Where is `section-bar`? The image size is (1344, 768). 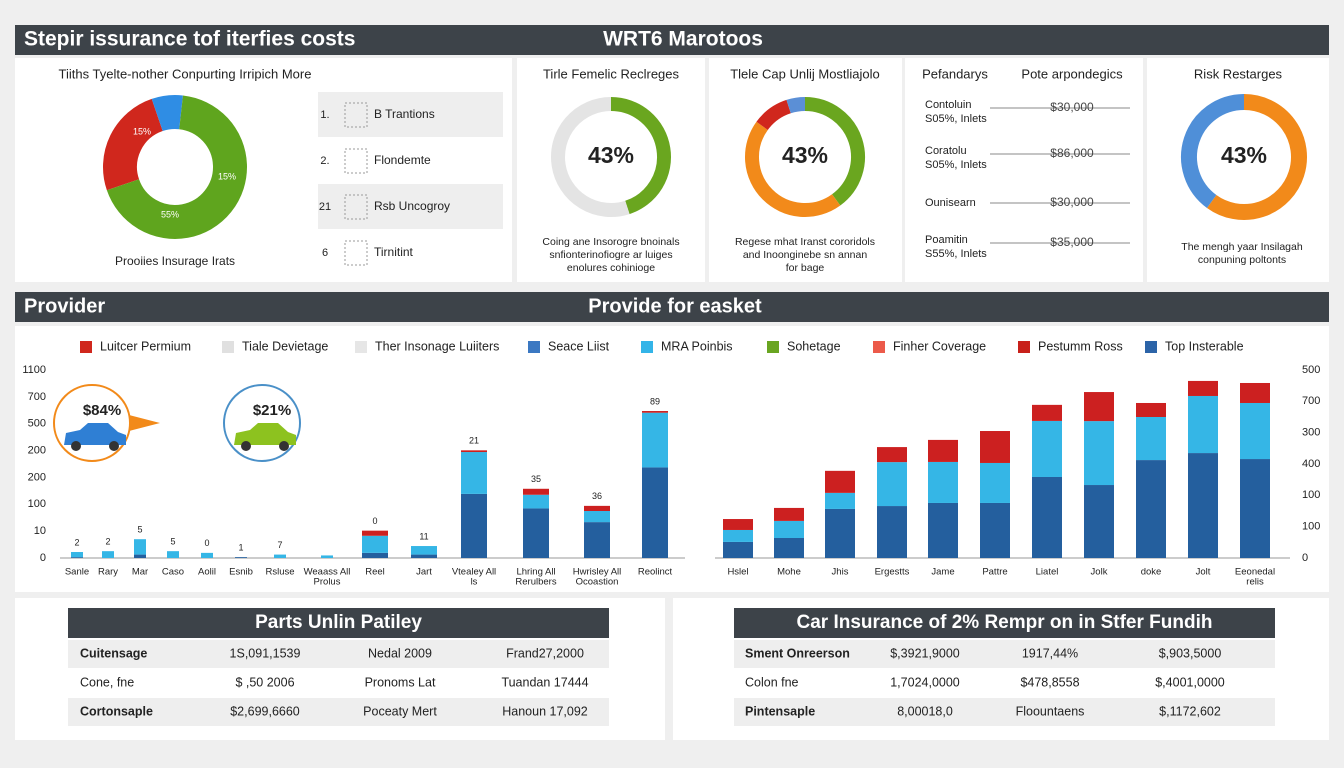 section-bar is located at coordinates (672, 307).